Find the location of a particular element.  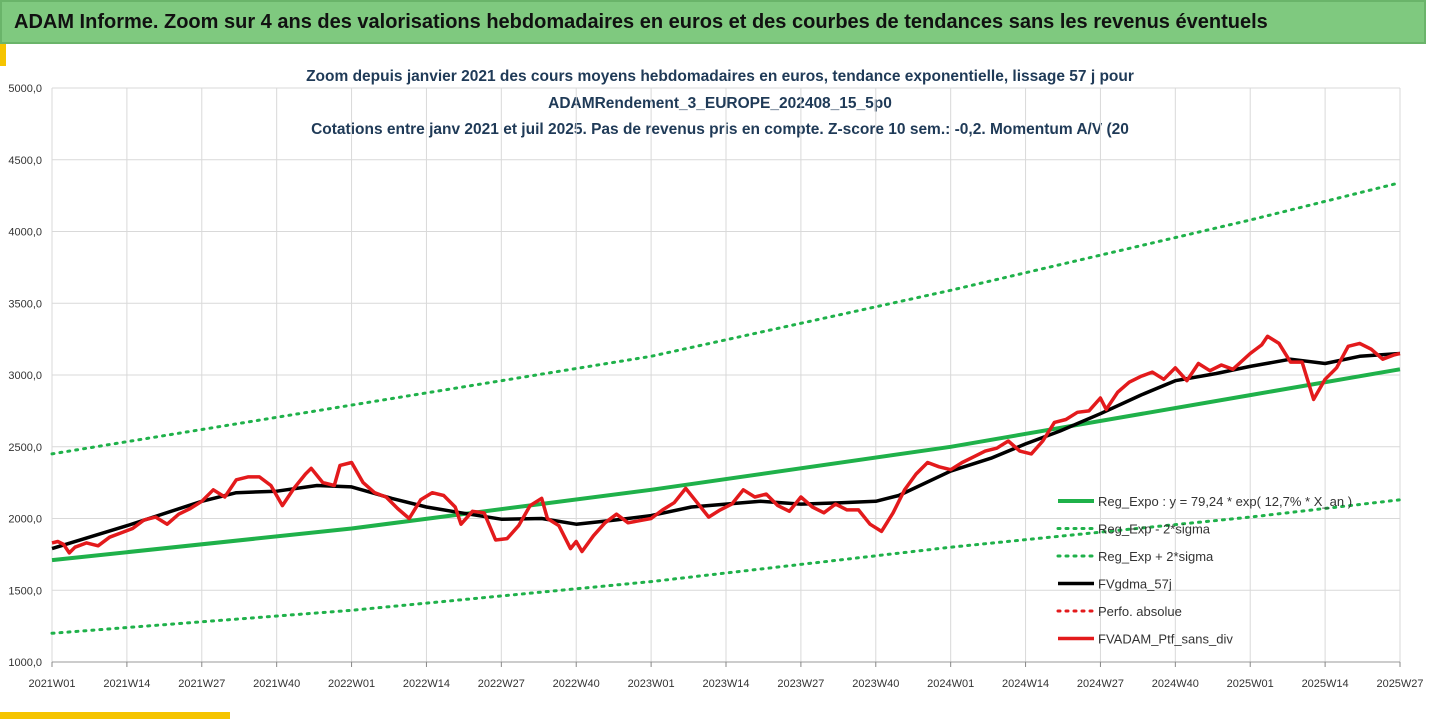

x-tick-label: 2022W27 is located at coordinates (501, 684).